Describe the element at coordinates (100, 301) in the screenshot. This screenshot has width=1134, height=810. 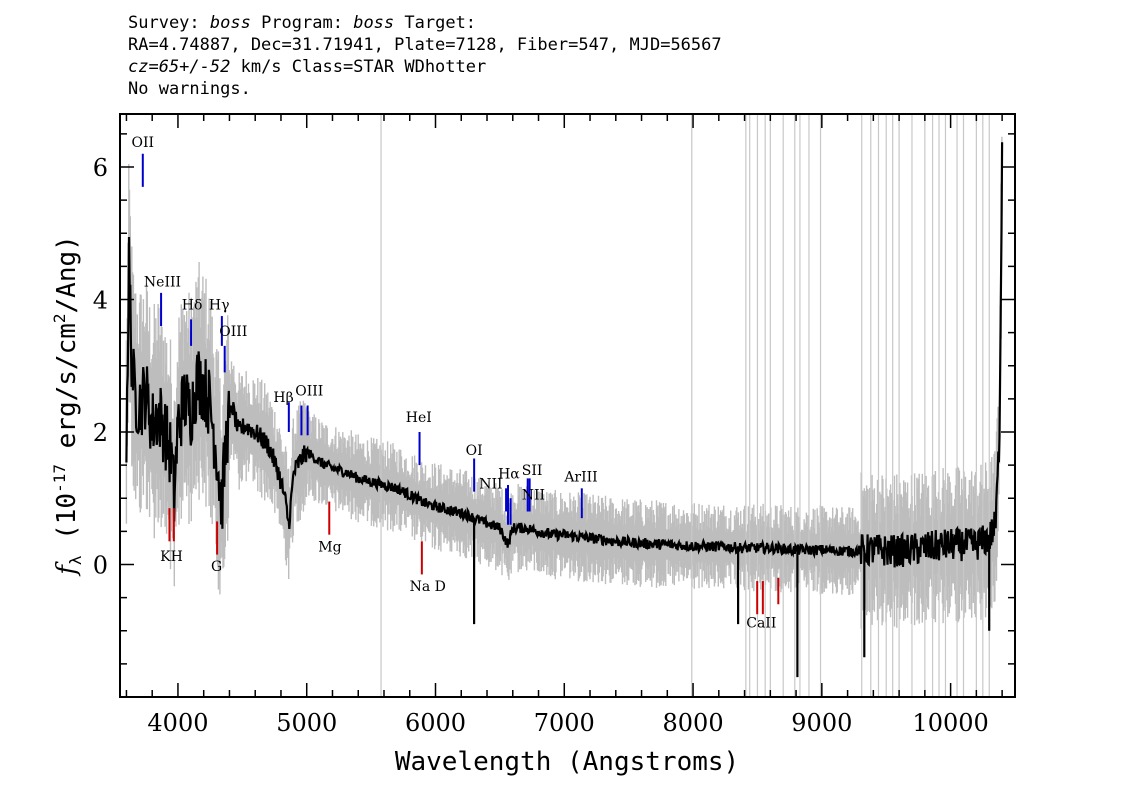
I see `y-tick-label: 4` at that location.